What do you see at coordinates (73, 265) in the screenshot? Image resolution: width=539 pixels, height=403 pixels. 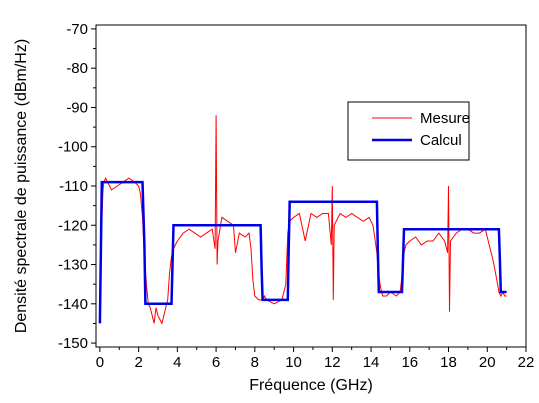 I see `y-tick-label: -130` at bounding box center [73, 265].